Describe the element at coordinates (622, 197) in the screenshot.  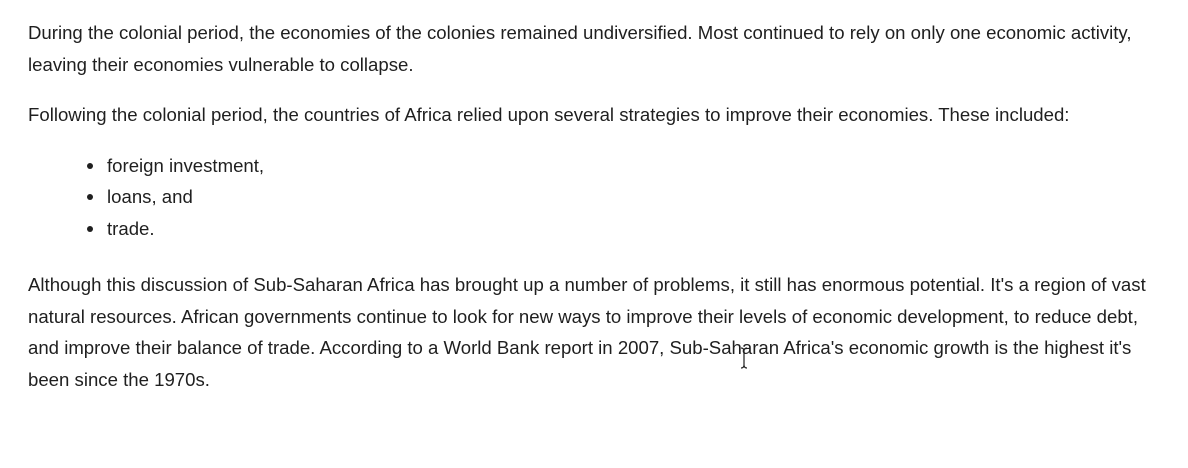
I see `list-item: loans, and` at that location.